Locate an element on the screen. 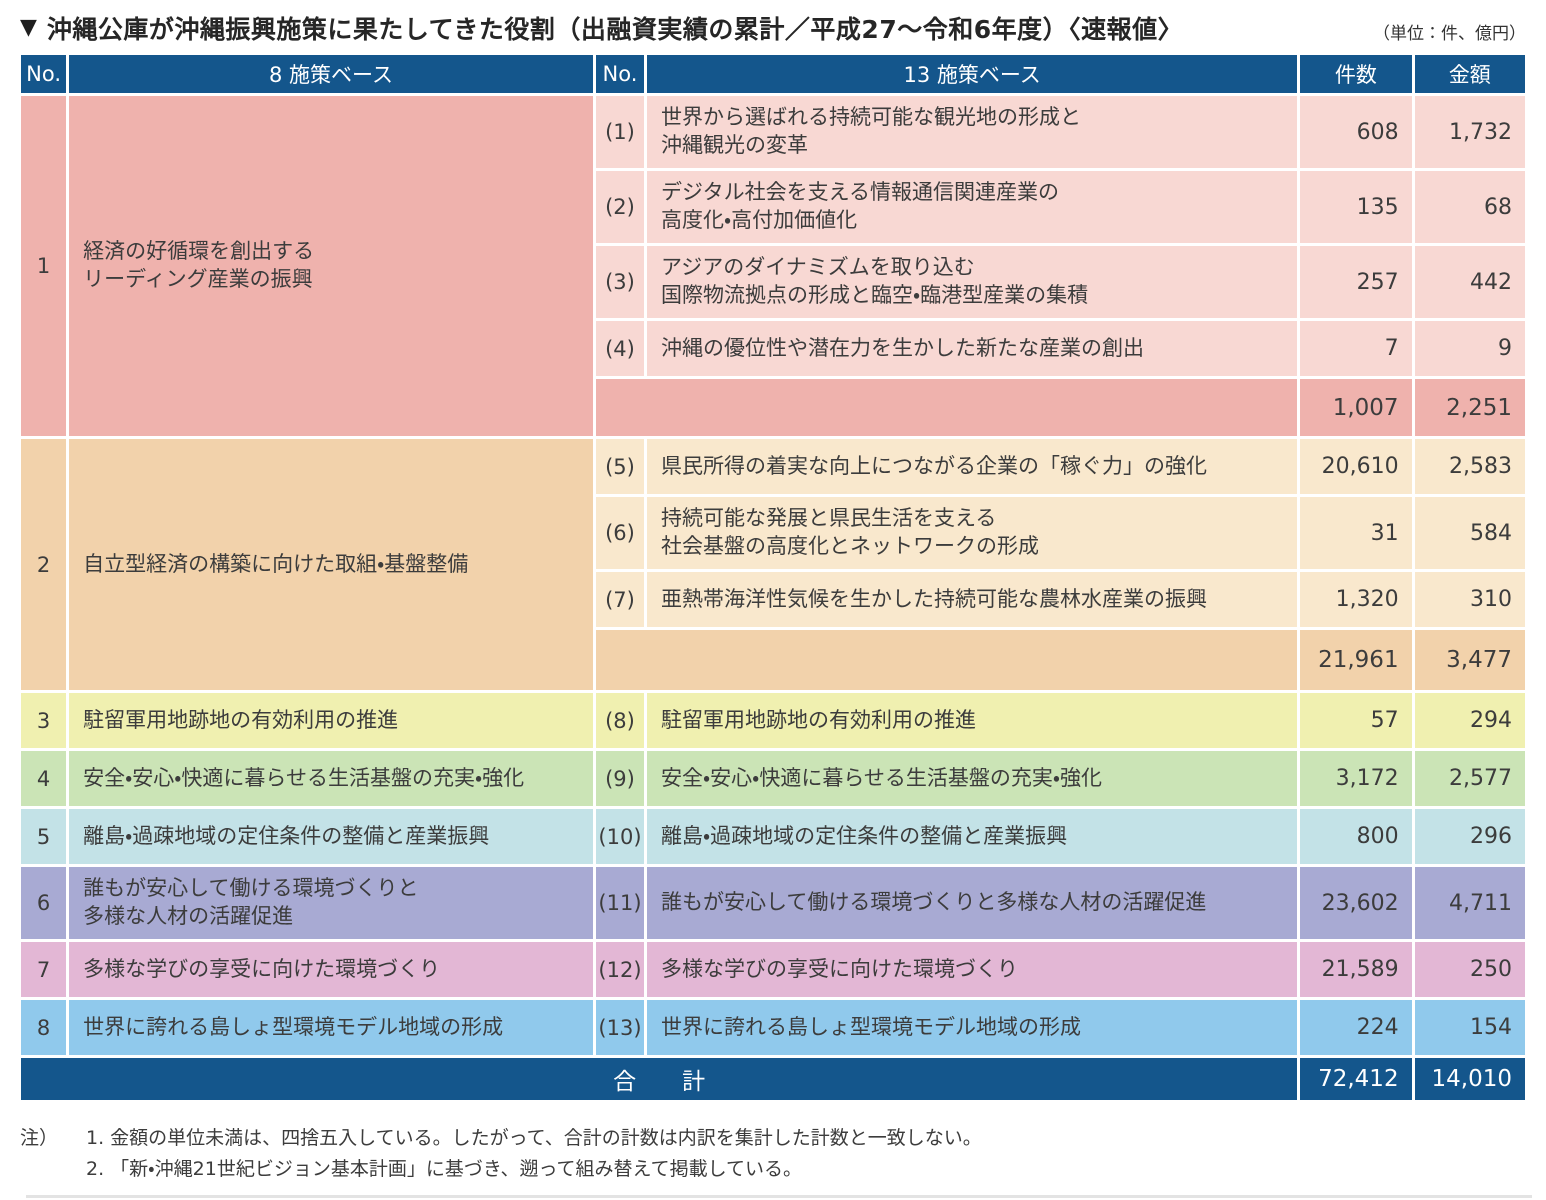 The image size is (1546, 1200). row-no: (6) is located at coordinates (620, 533).